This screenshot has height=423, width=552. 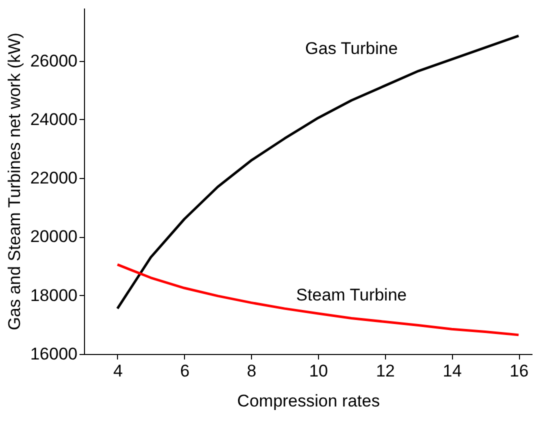 What do you see at coordinates (452, 371) in the screenshot?
I see `x-tick-label: 14` at bounding box center [452, 371].